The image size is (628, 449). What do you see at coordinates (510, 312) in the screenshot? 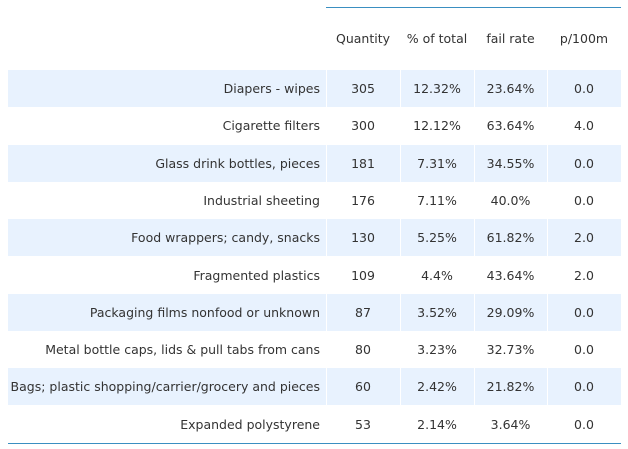
I see `fail-rate-cell: 29.09%` at bounding box center [510, 312].